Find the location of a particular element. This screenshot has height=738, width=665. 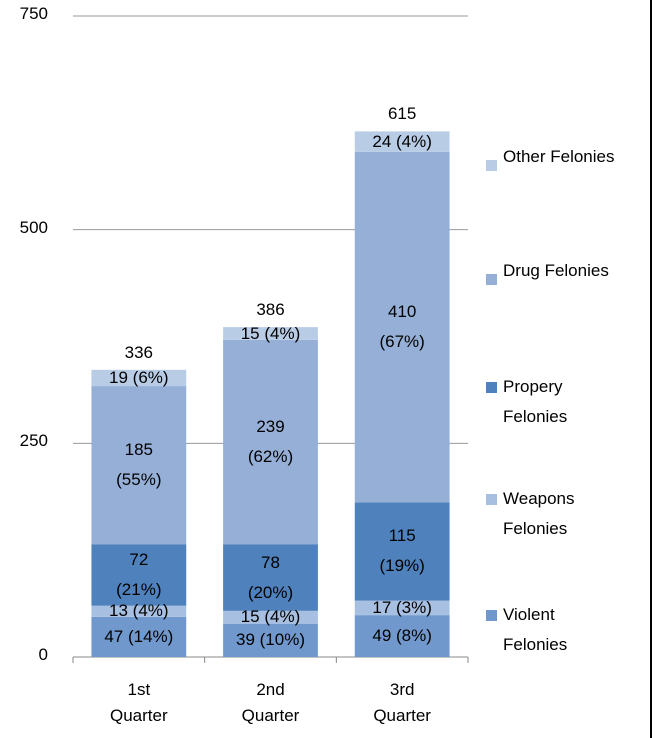

y-tick-label: 250 is located at coordinates (33, 441).